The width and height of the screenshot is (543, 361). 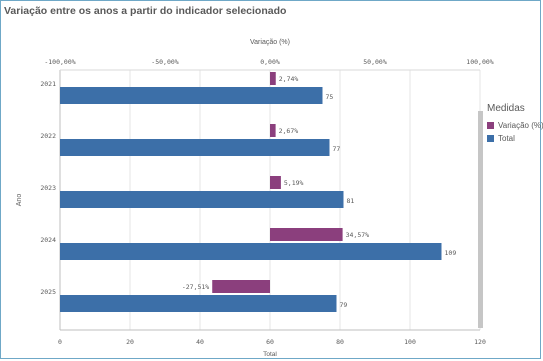 I want to click on data-label-total: 79, so click(x=344, y=305).